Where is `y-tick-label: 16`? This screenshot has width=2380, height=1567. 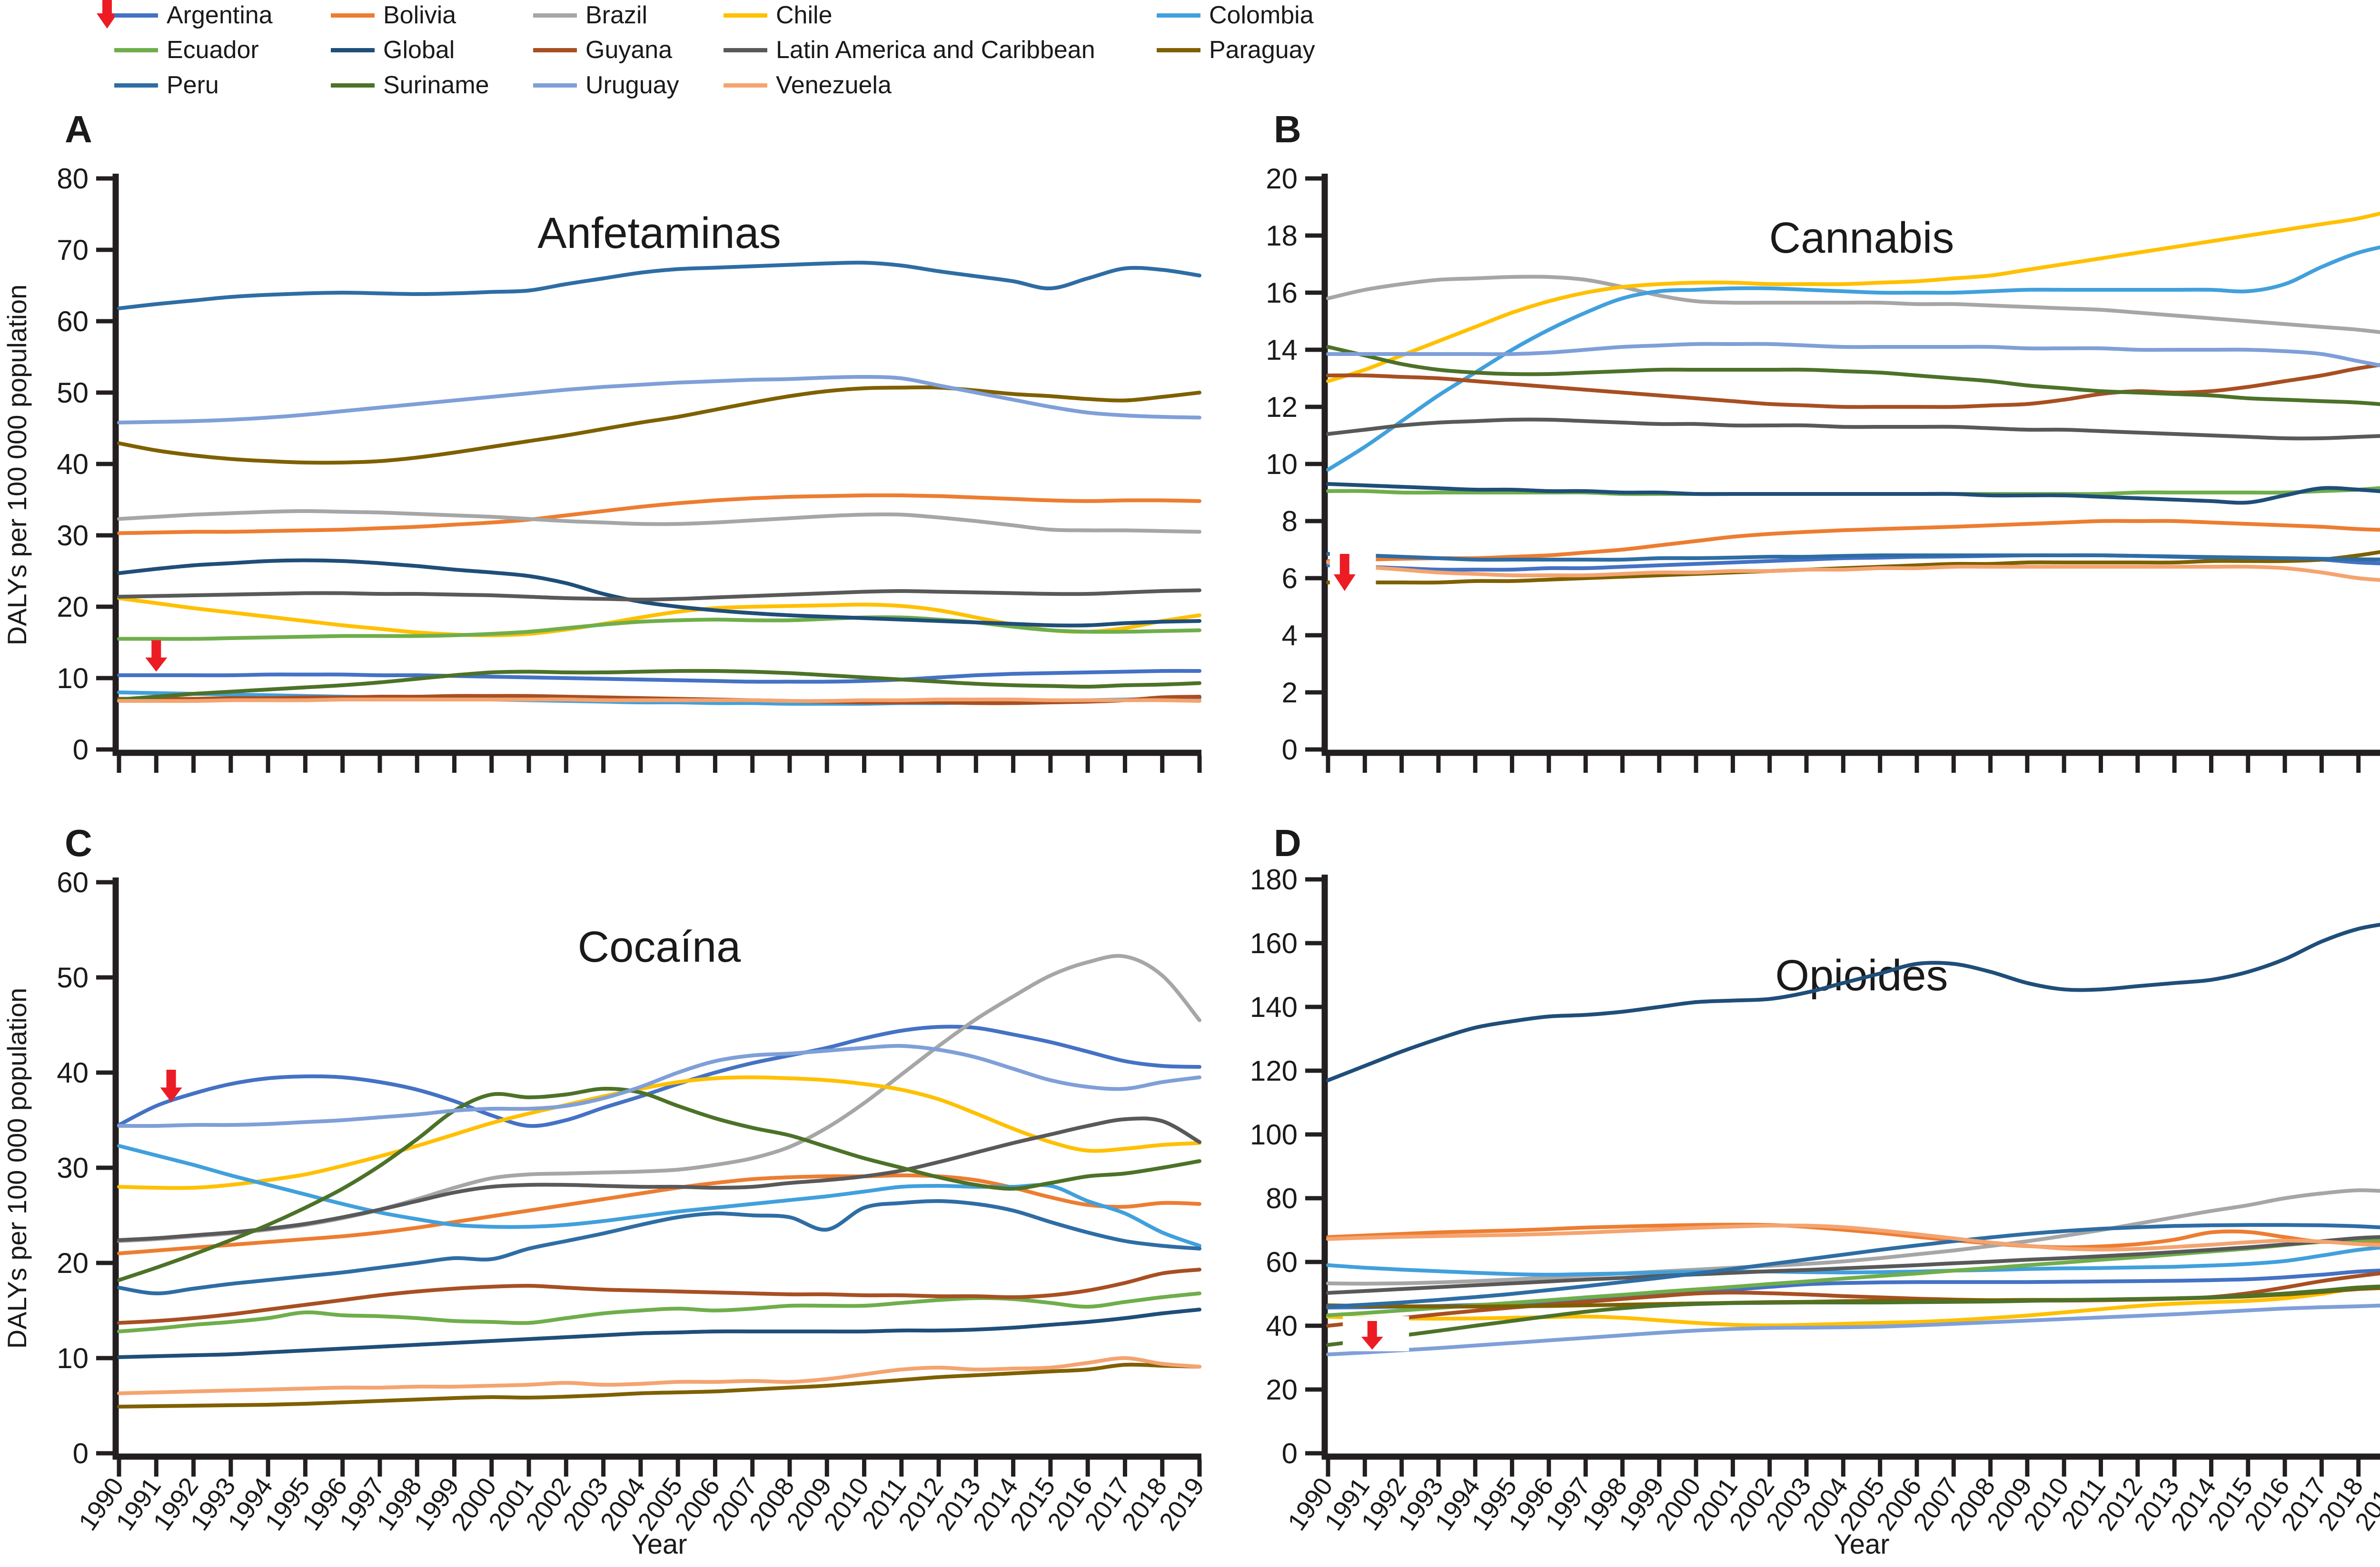 y-tick-label: 16 is located at coordinates (1282, 293).